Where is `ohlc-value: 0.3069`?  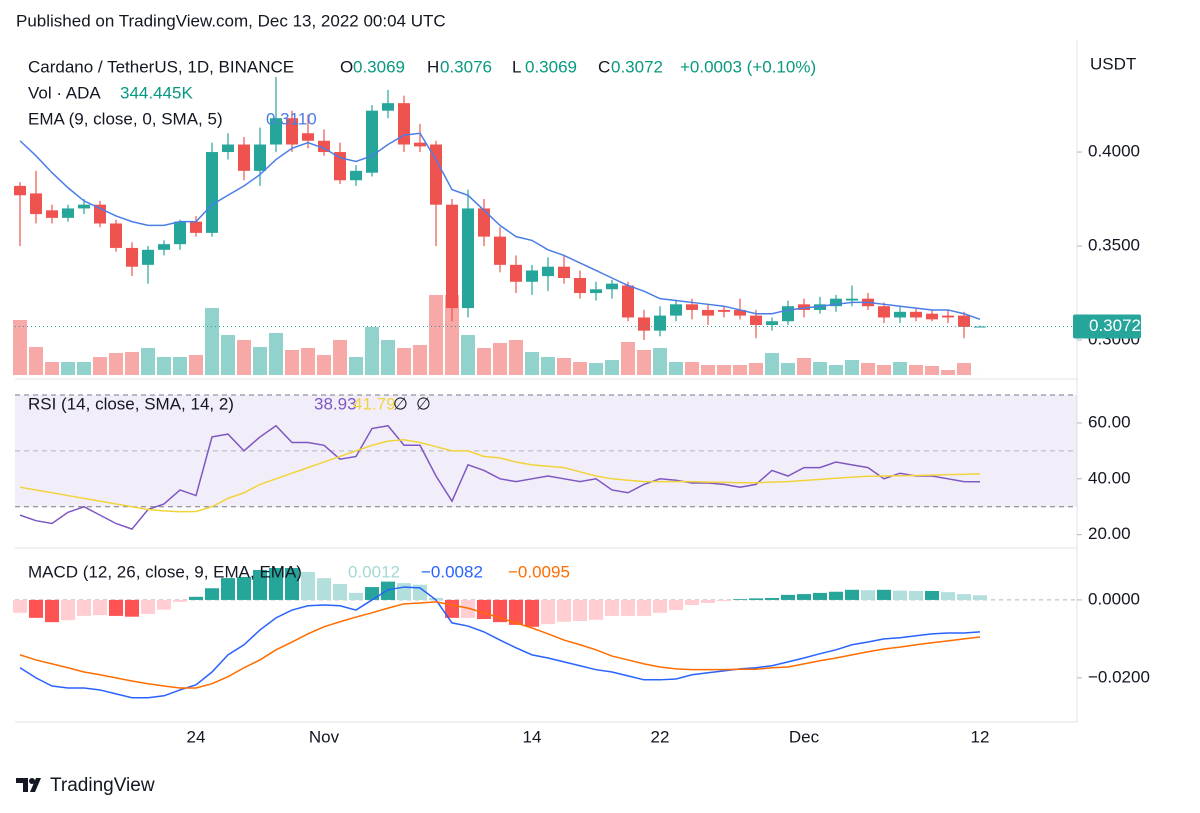
ohlc-value: 0.3069 is located at coordinates (551, 66).